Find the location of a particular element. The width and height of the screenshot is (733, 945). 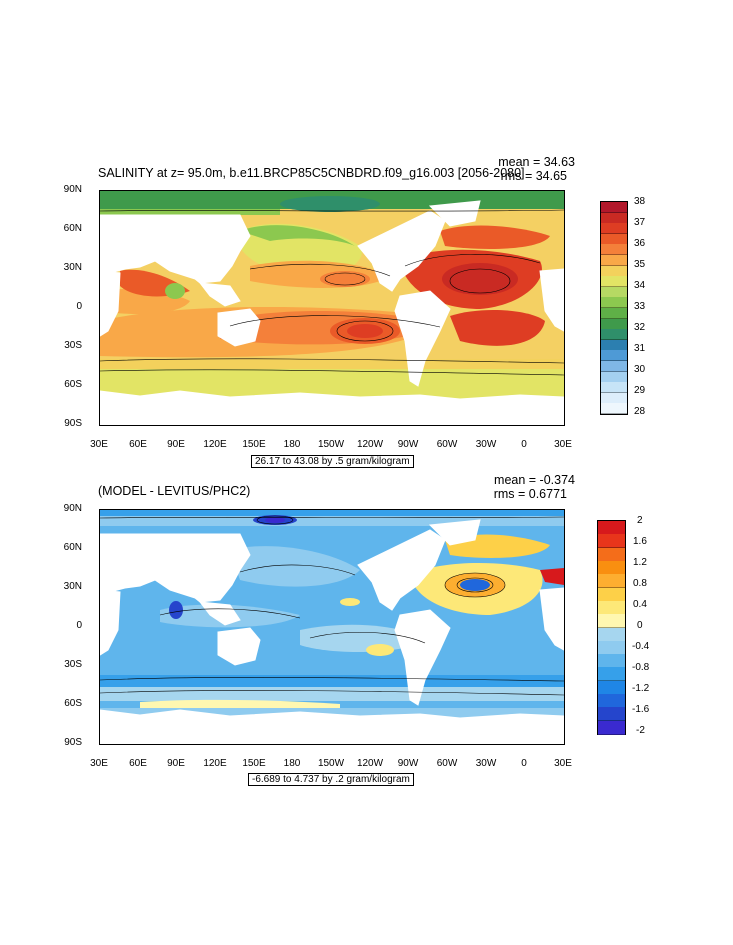

colorbar-label: 30 is located at coordinates (640, 369).